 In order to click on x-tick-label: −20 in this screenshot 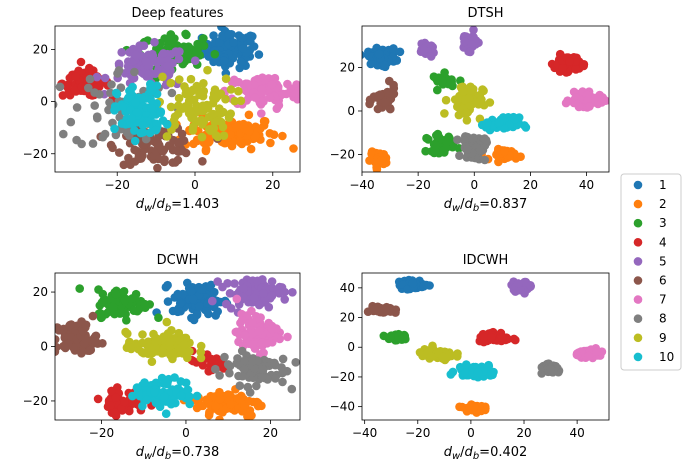, I will do `click(417, 185)`.